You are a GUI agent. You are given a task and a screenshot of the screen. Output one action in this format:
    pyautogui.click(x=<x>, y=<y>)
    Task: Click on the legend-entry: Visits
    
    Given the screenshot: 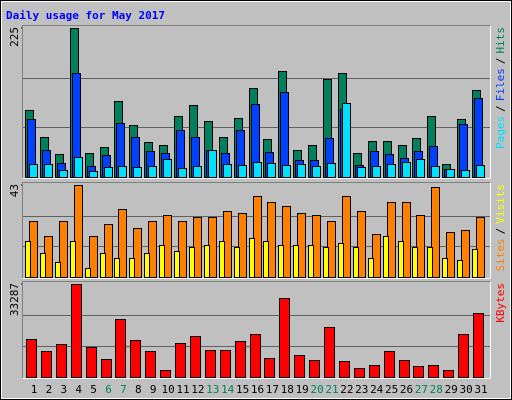 What is the action you would take?
    pyautogui.click(x=500, y=204)
    